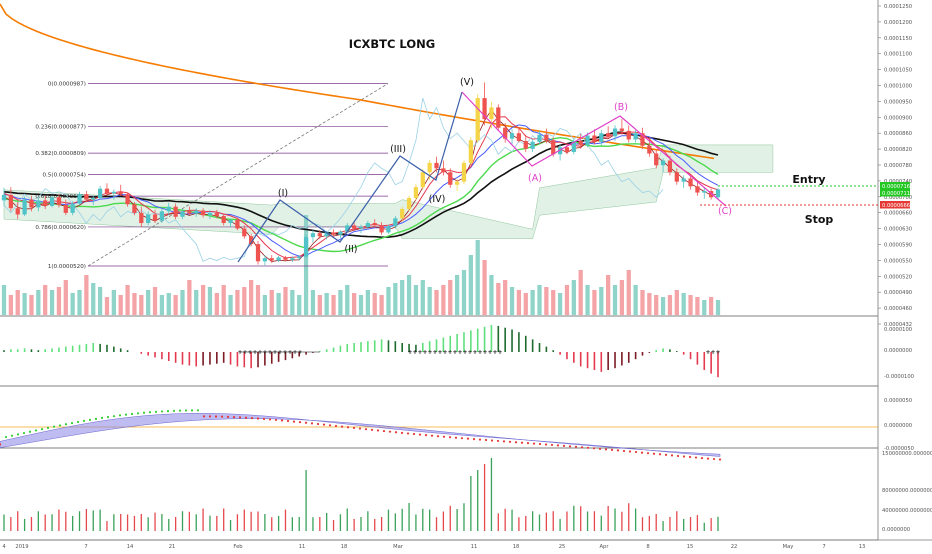 This screenshot has height=554, width=932. I want to click on price-tick-label: 0.0000630, so click(898, 230).